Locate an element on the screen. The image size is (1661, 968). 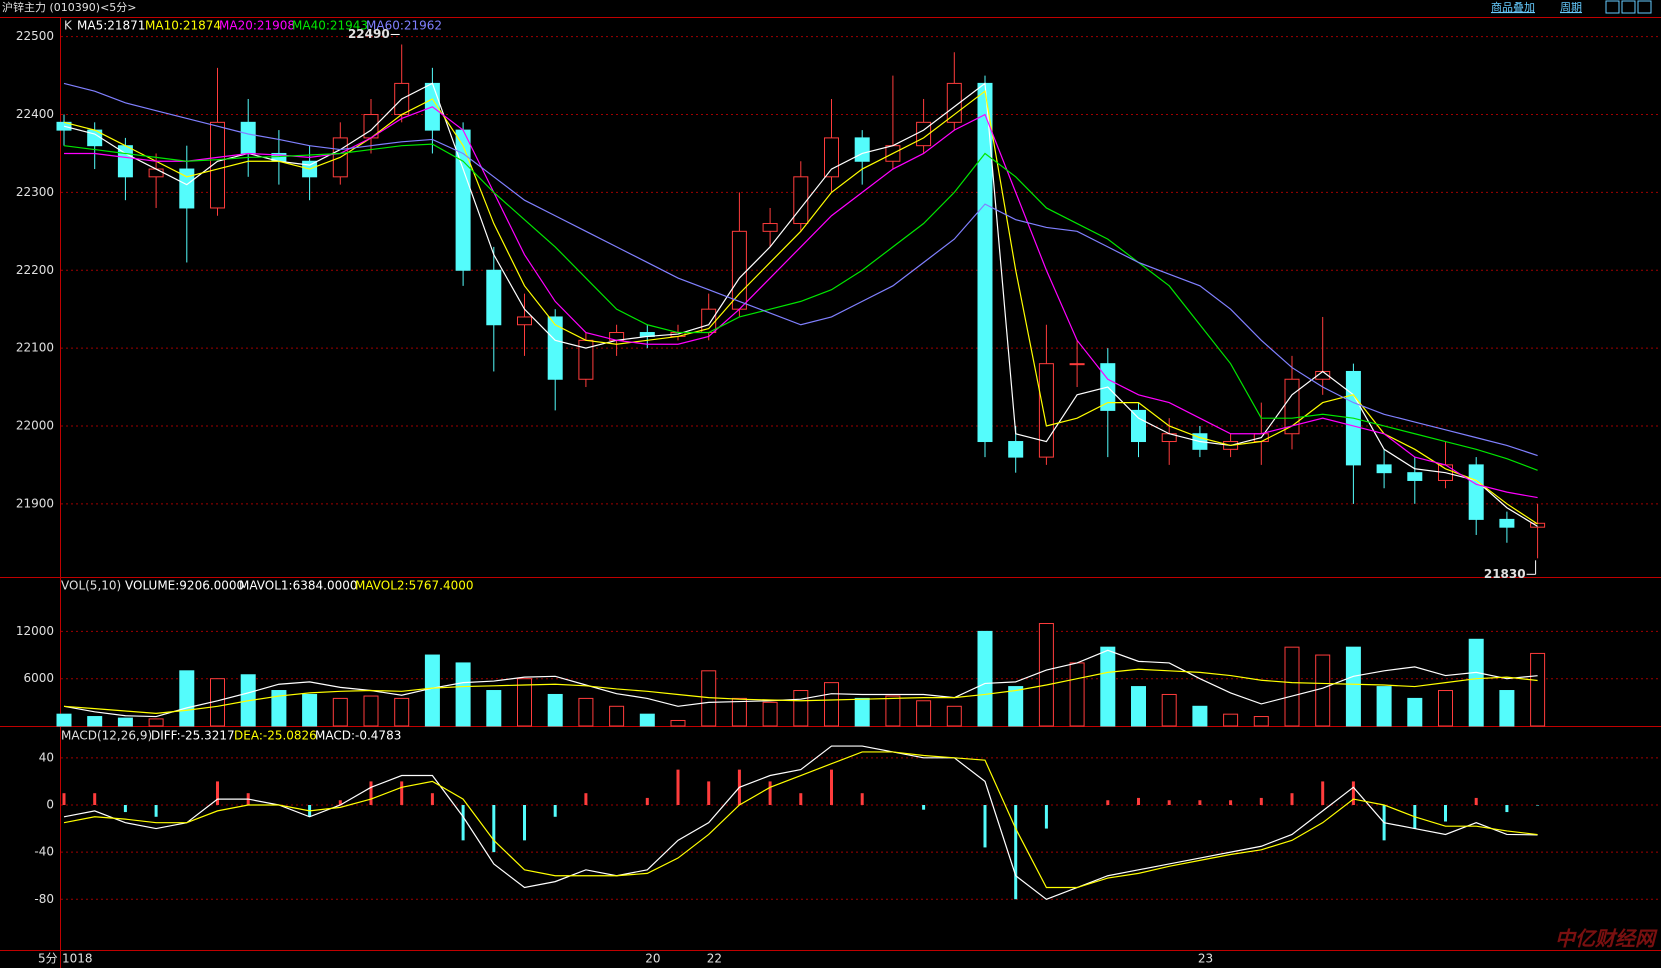
y-tick-label: -80 is located at coordinates (44, 899).